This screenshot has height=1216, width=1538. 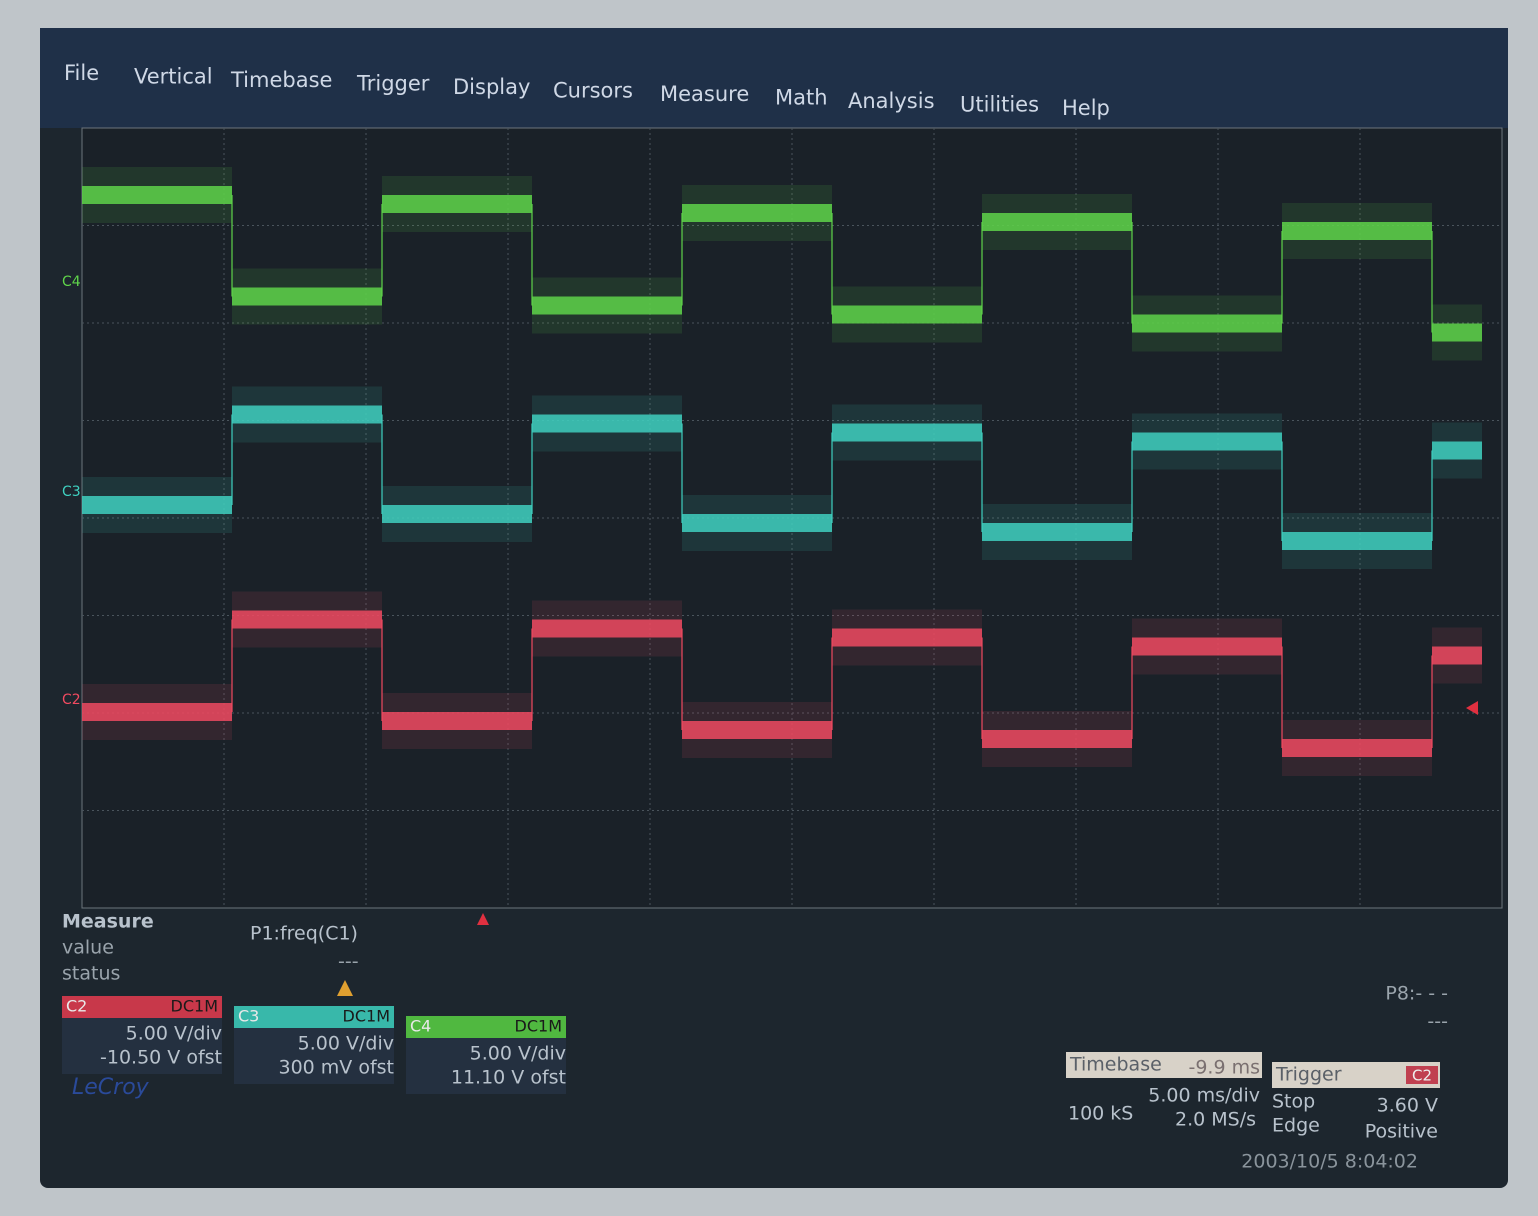 I want to click on menu-item: Help, so click(x=1086, y=108).